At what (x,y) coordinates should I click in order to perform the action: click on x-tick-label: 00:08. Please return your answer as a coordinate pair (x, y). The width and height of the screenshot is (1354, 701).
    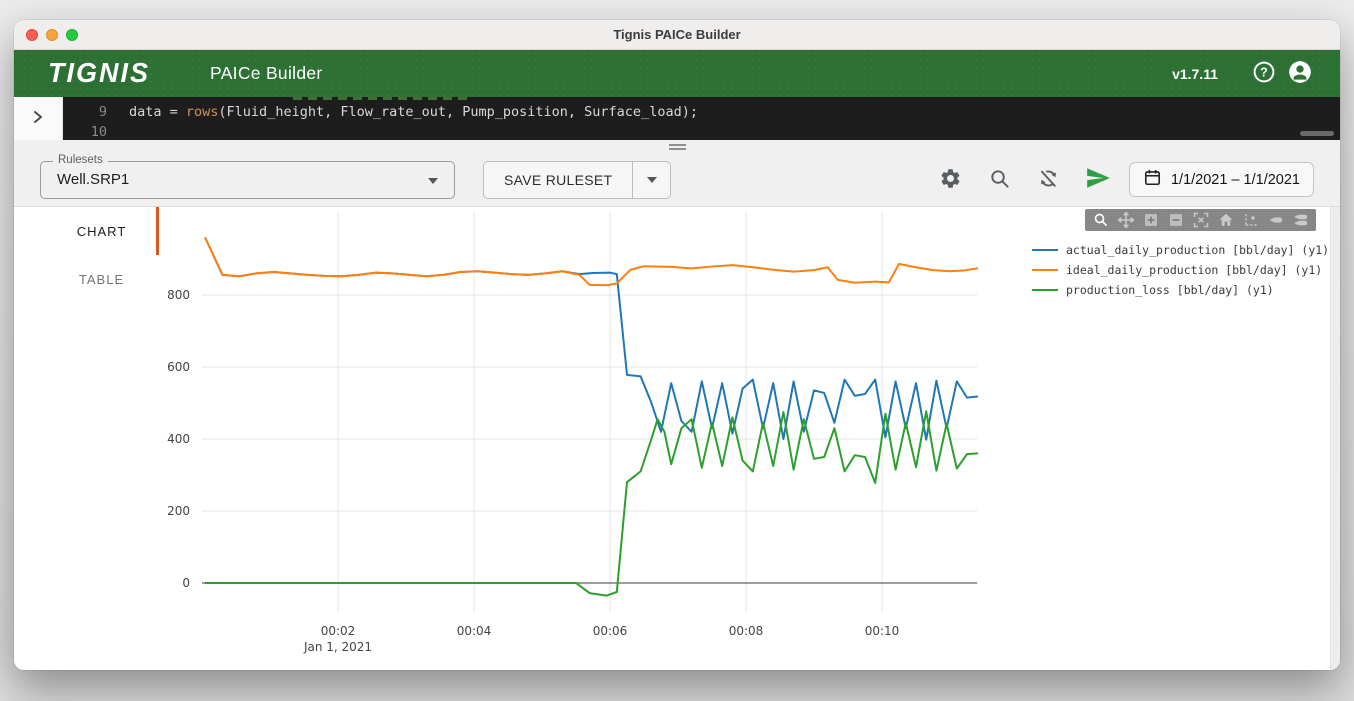
    Looking at the image, I should click on (746, 631).